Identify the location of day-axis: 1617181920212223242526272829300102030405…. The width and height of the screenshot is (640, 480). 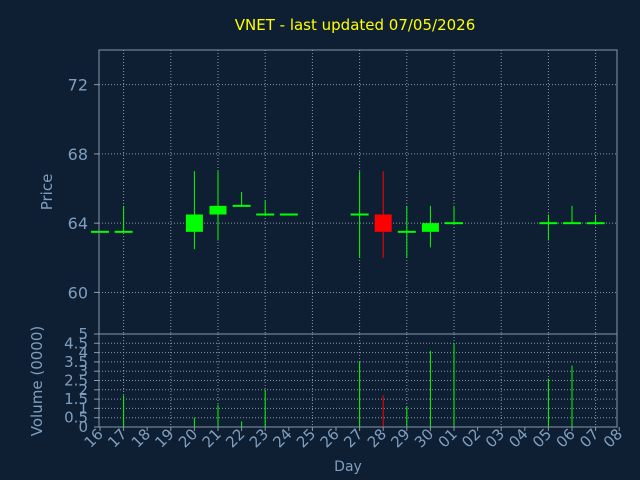
(353, 438).